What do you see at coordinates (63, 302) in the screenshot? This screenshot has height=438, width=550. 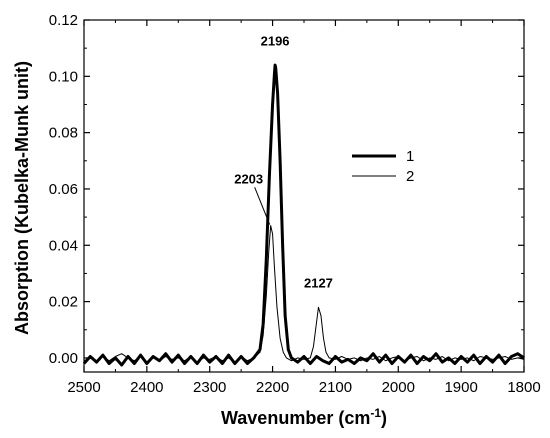 I see `y-tick-label: 0.02` at bounding box center [63, 302].